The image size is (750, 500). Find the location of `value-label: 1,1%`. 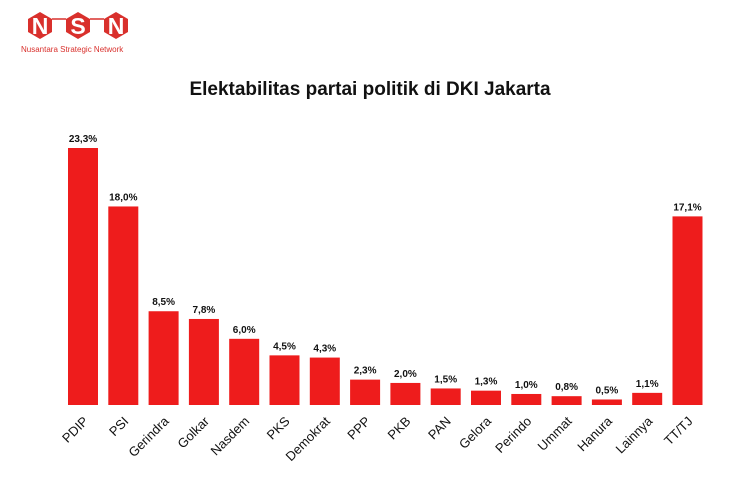

value-label: 1,1% is located at coordinates (647, 384).